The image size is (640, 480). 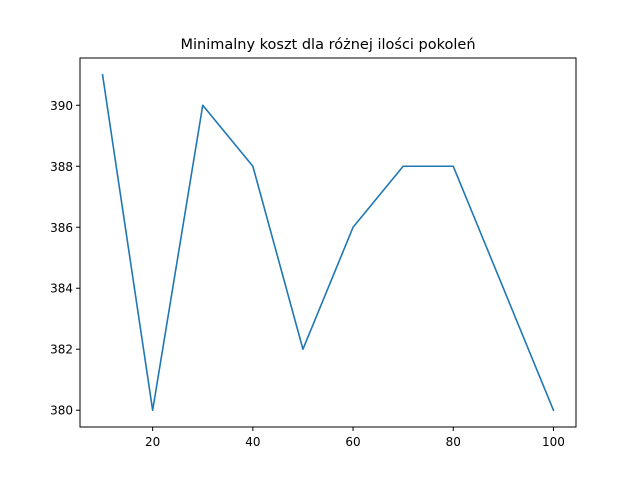 I want to click on x-tick-label: 100, so click(x=553, y=442).